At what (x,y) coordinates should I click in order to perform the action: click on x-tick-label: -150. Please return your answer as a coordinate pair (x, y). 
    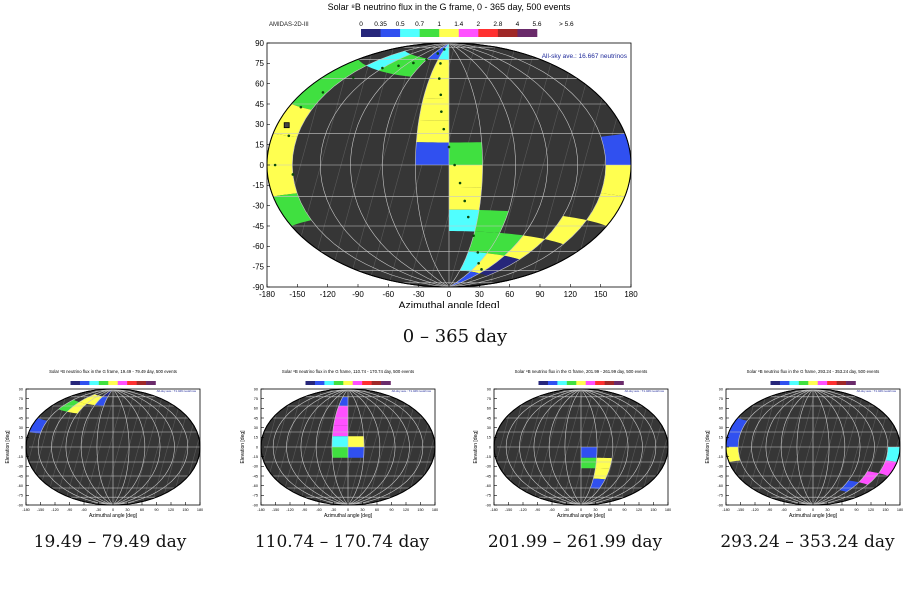
    Looking at the image, I should click on (741, 510).